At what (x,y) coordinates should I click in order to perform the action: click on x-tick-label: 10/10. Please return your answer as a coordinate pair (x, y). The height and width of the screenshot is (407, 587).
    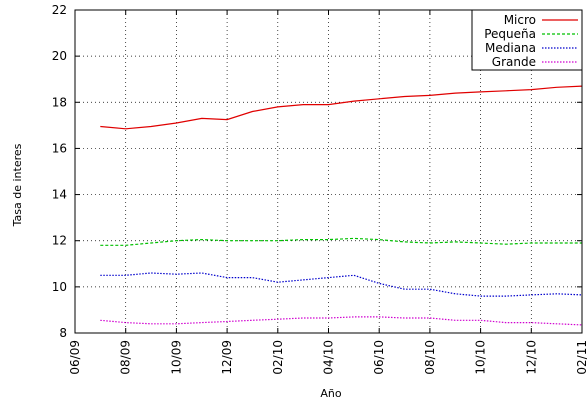
    Looking at the image, I should click on (481, 357).